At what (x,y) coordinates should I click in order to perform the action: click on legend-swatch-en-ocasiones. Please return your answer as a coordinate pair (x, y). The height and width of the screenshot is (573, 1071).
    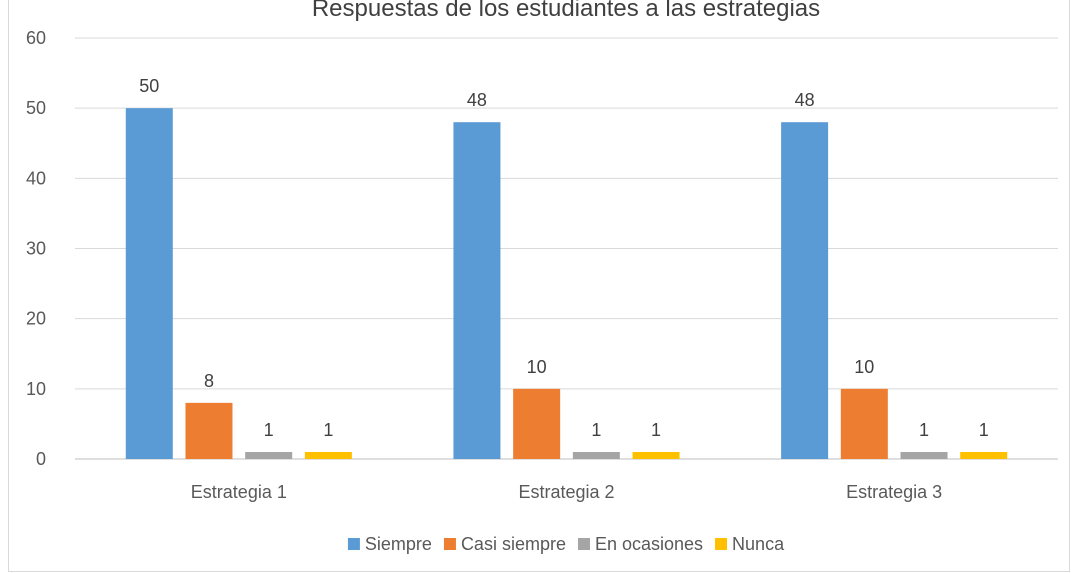
    Looking at the image, I should click on (583, 544).